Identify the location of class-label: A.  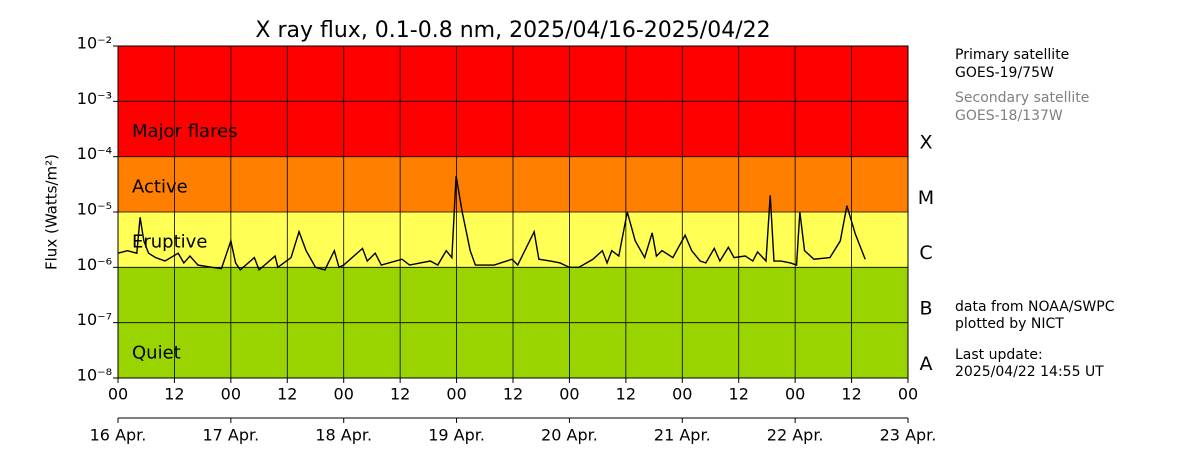
(926, 364).